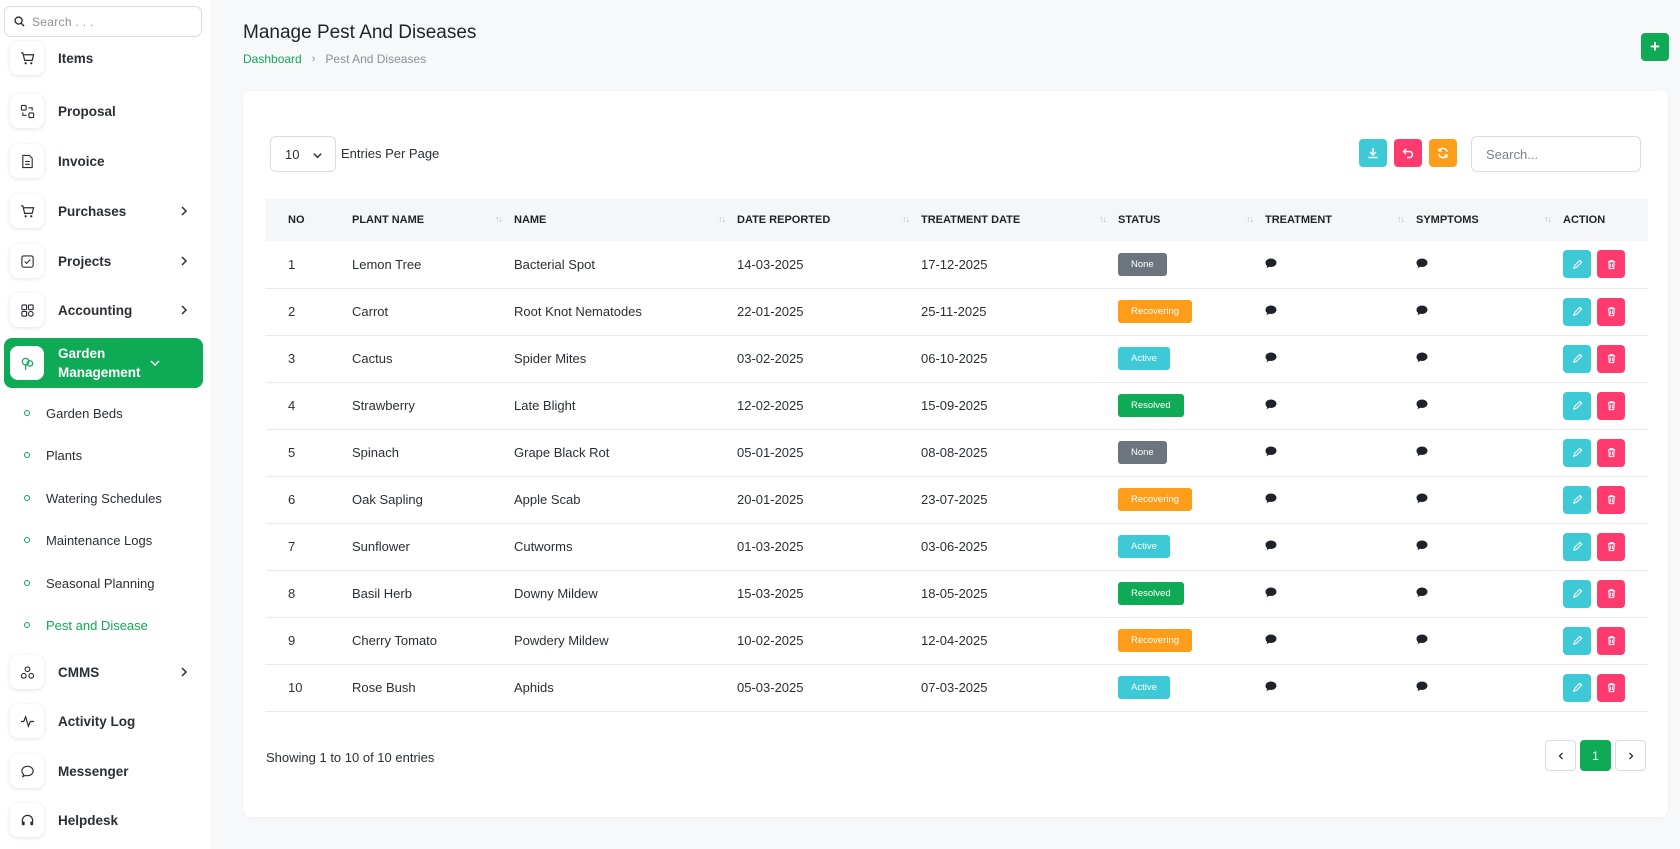 The width and height of the screenshot is (1680, 849). I want to click on sidebar-subitem-watering-schedules: Watering Schedules, so click(93, 498).